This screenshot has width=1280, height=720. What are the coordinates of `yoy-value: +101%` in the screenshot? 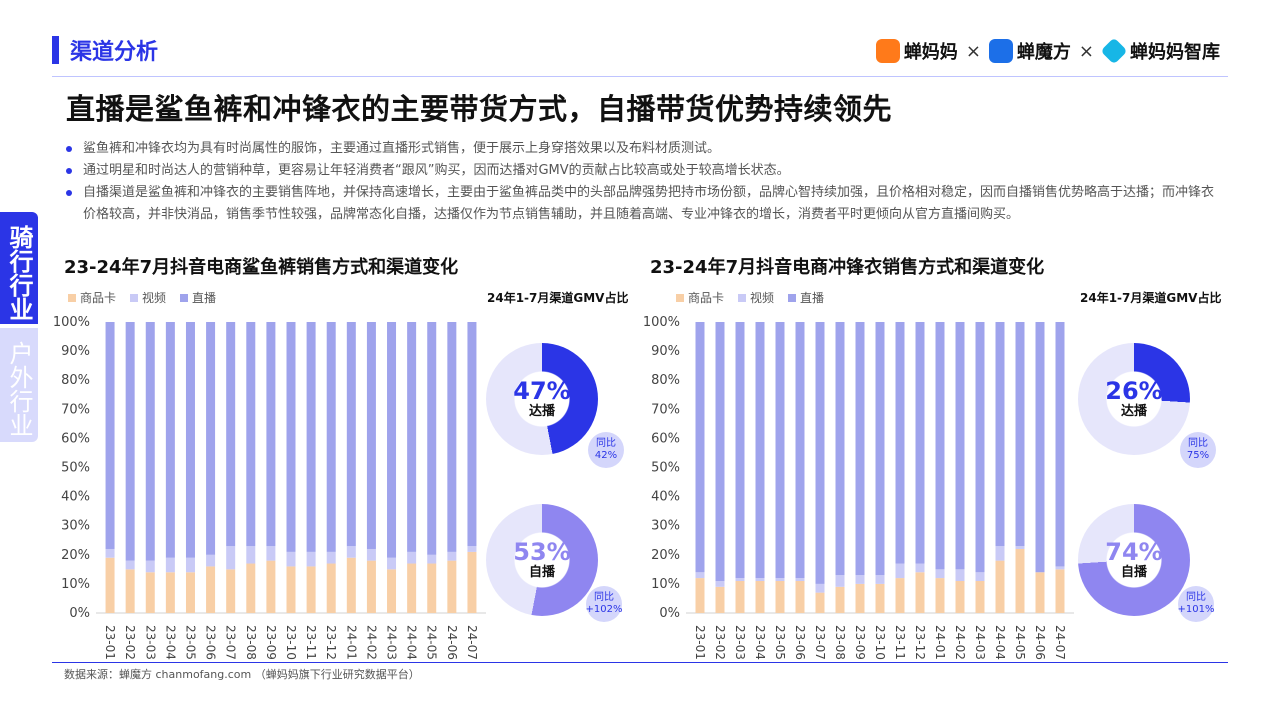 It's located at (1196, 609).